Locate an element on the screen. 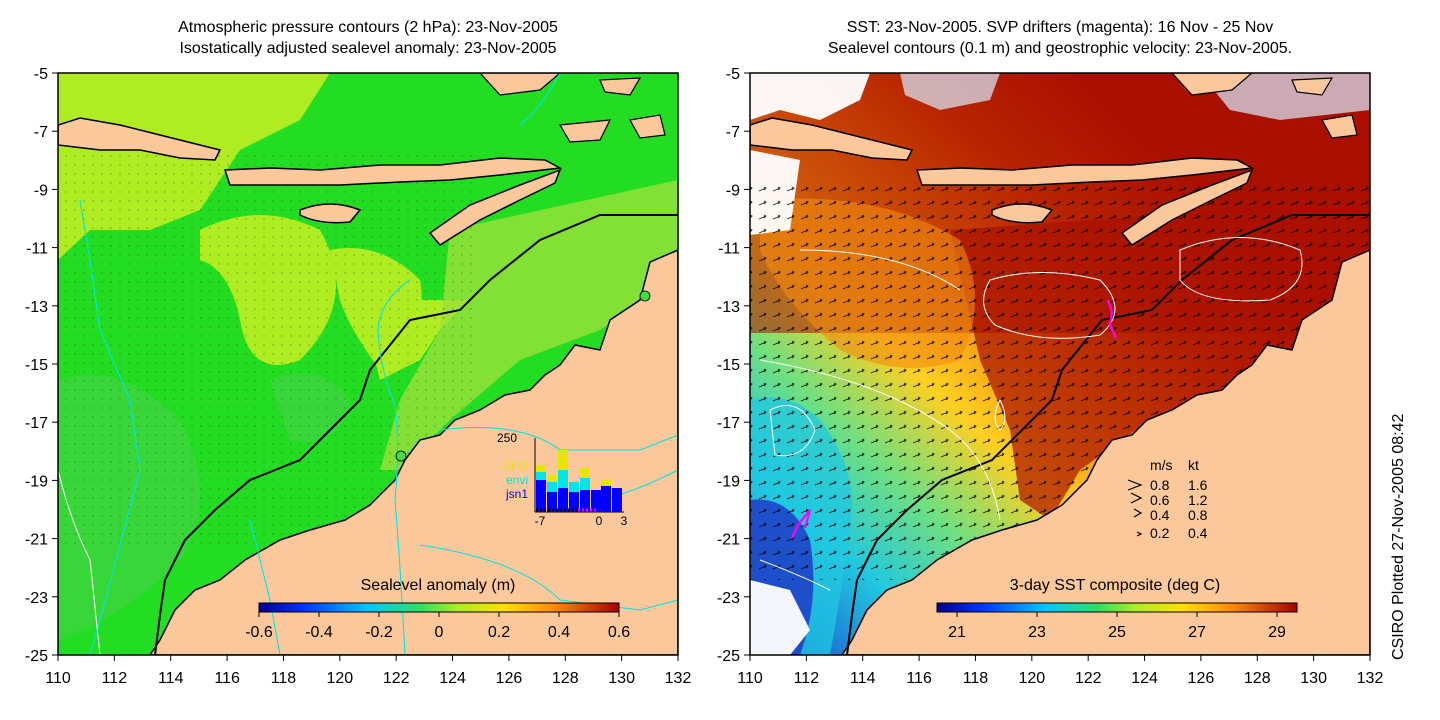 The image size is (1440, 720). left-colorbar-title: Sealevel anomaly (m) is located at coordinates (438, 585).